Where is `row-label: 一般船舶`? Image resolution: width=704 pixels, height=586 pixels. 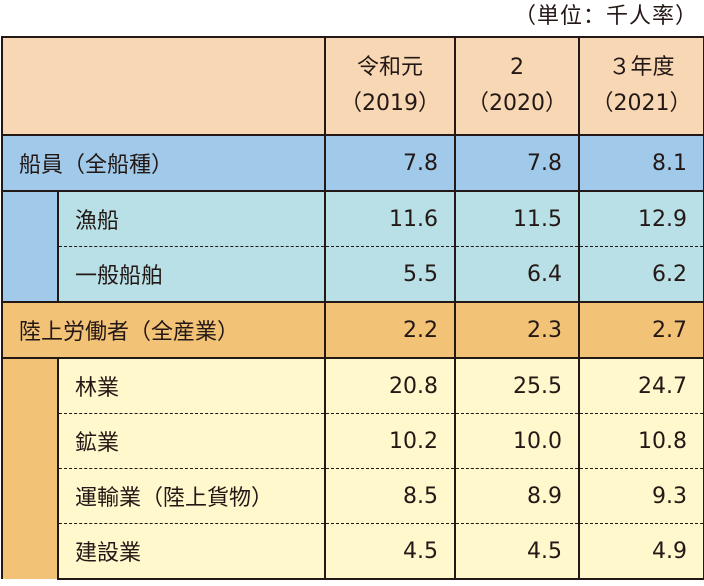
row-label: 一般船舶 is located at coordinates (191, 274).